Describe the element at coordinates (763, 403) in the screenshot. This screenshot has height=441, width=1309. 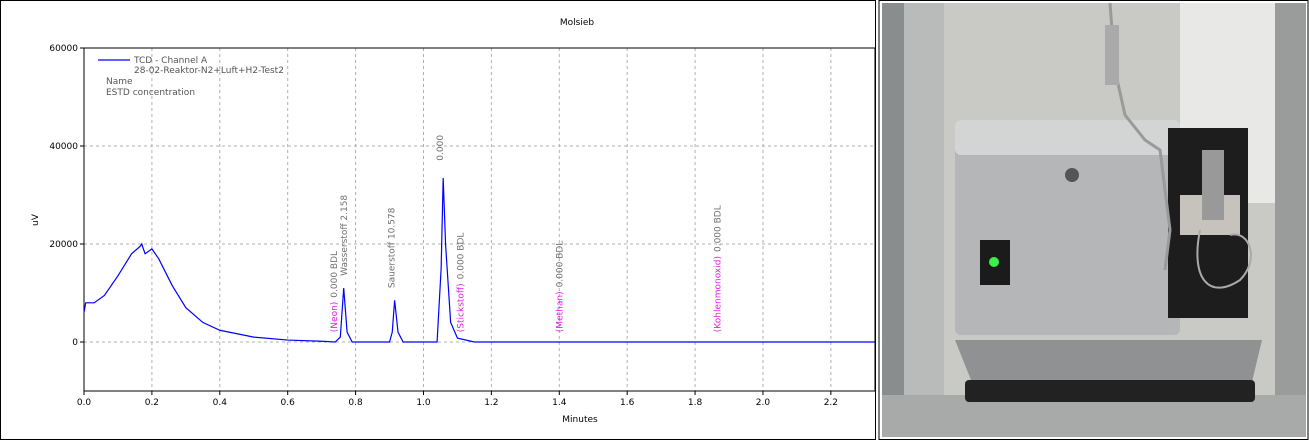
I see `x-tick-label: 2.0` at that location.